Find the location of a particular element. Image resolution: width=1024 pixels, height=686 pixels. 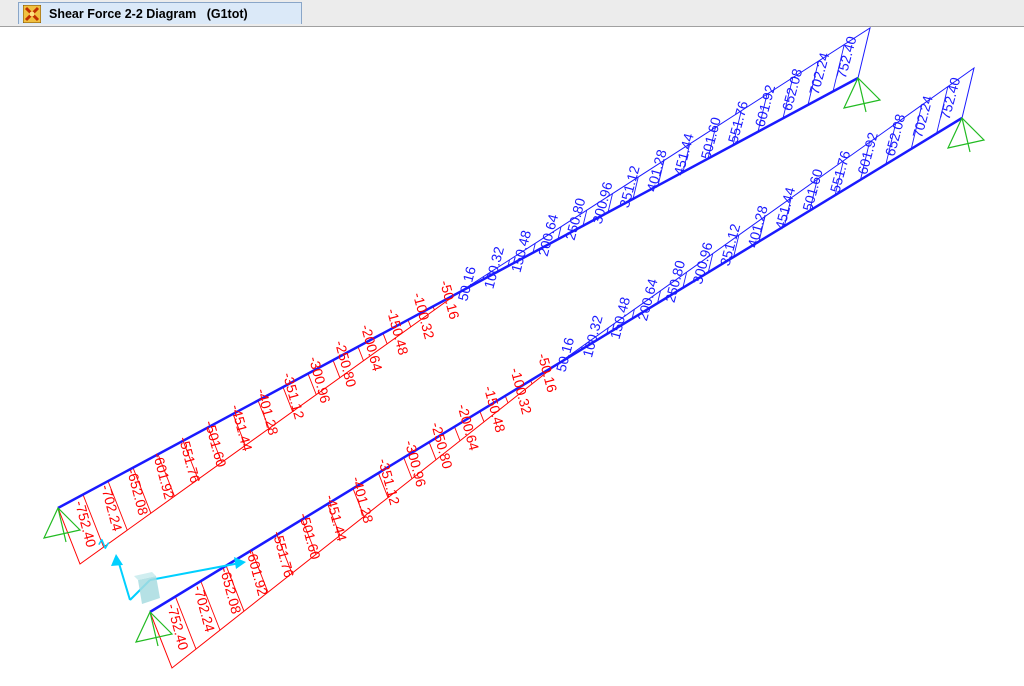

right-beam-positive-label: 702.24 is located at coordinates (922, 117).